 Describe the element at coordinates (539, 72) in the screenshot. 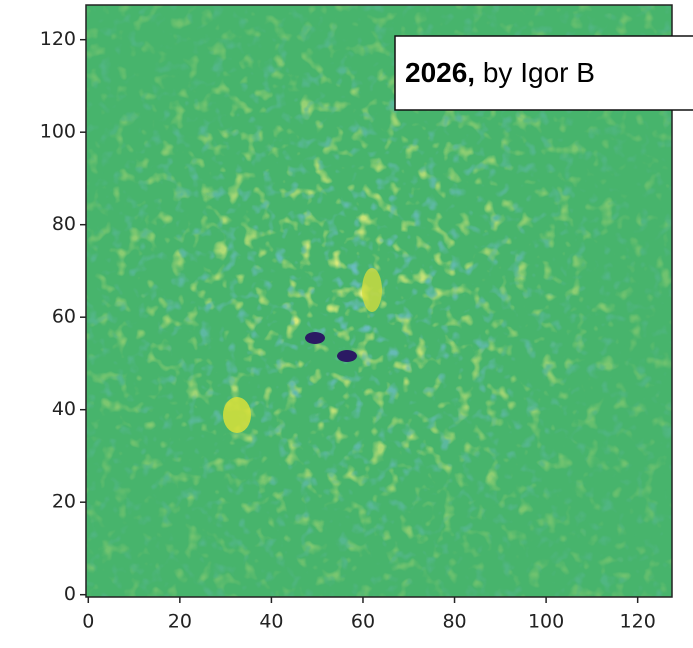

I see `annotation-rest: by Igor B` at that location.